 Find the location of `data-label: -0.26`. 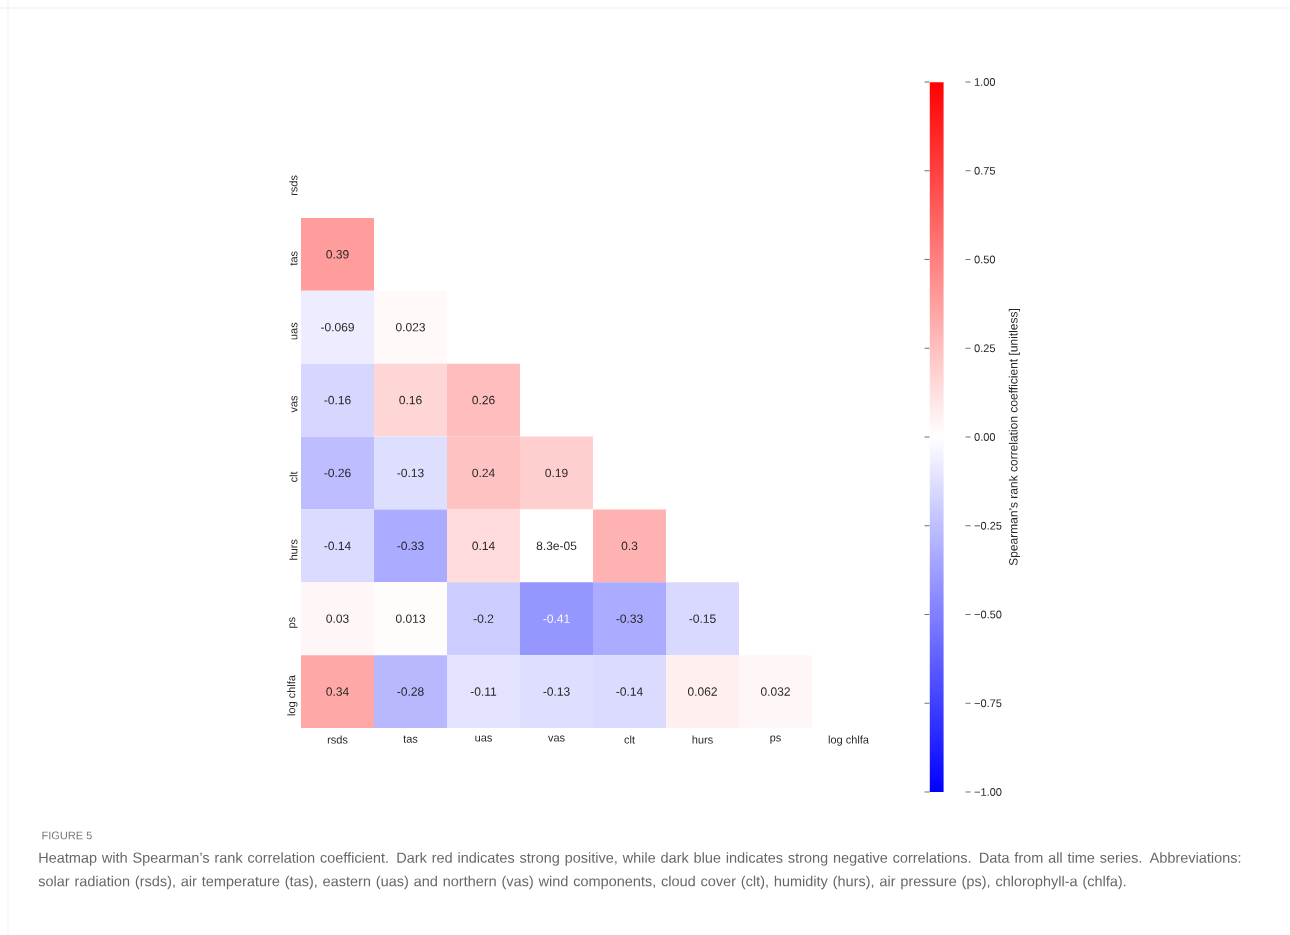

data-label: -0.26 is located at coordinates (337, 473).